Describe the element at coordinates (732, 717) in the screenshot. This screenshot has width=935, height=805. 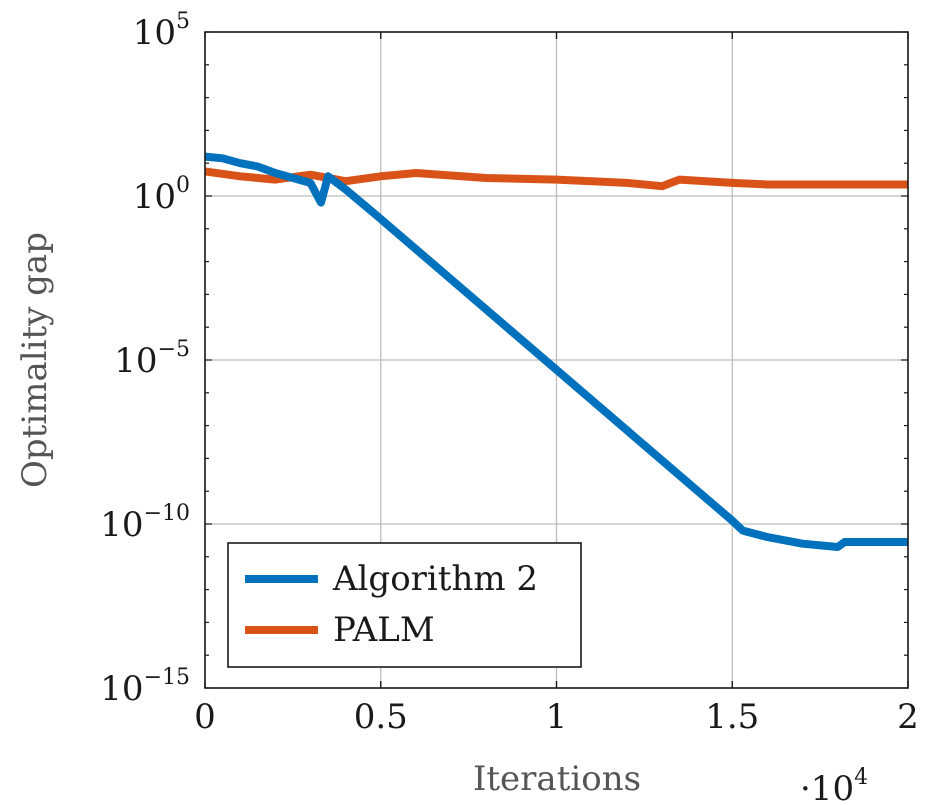
I see `x-tick-label-3: 1.5` at that location.